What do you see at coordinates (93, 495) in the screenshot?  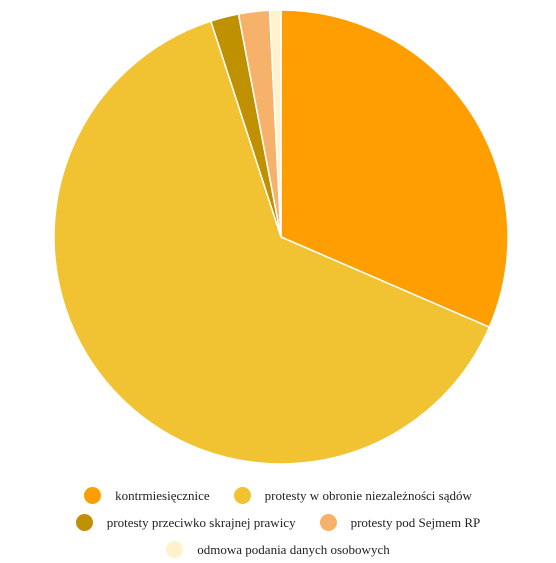 I see `legend-swatch-kontrmiesiecznice` at bounding box center [93, 495].